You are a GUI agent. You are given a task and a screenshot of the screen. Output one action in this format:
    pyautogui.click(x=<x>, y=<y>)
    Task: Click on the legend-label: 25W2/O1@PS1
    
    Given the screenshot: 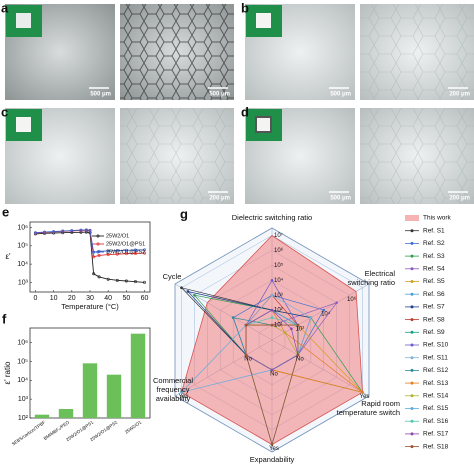 What is the action you would take?
    pyautogui.click(x=125, y=244)
    